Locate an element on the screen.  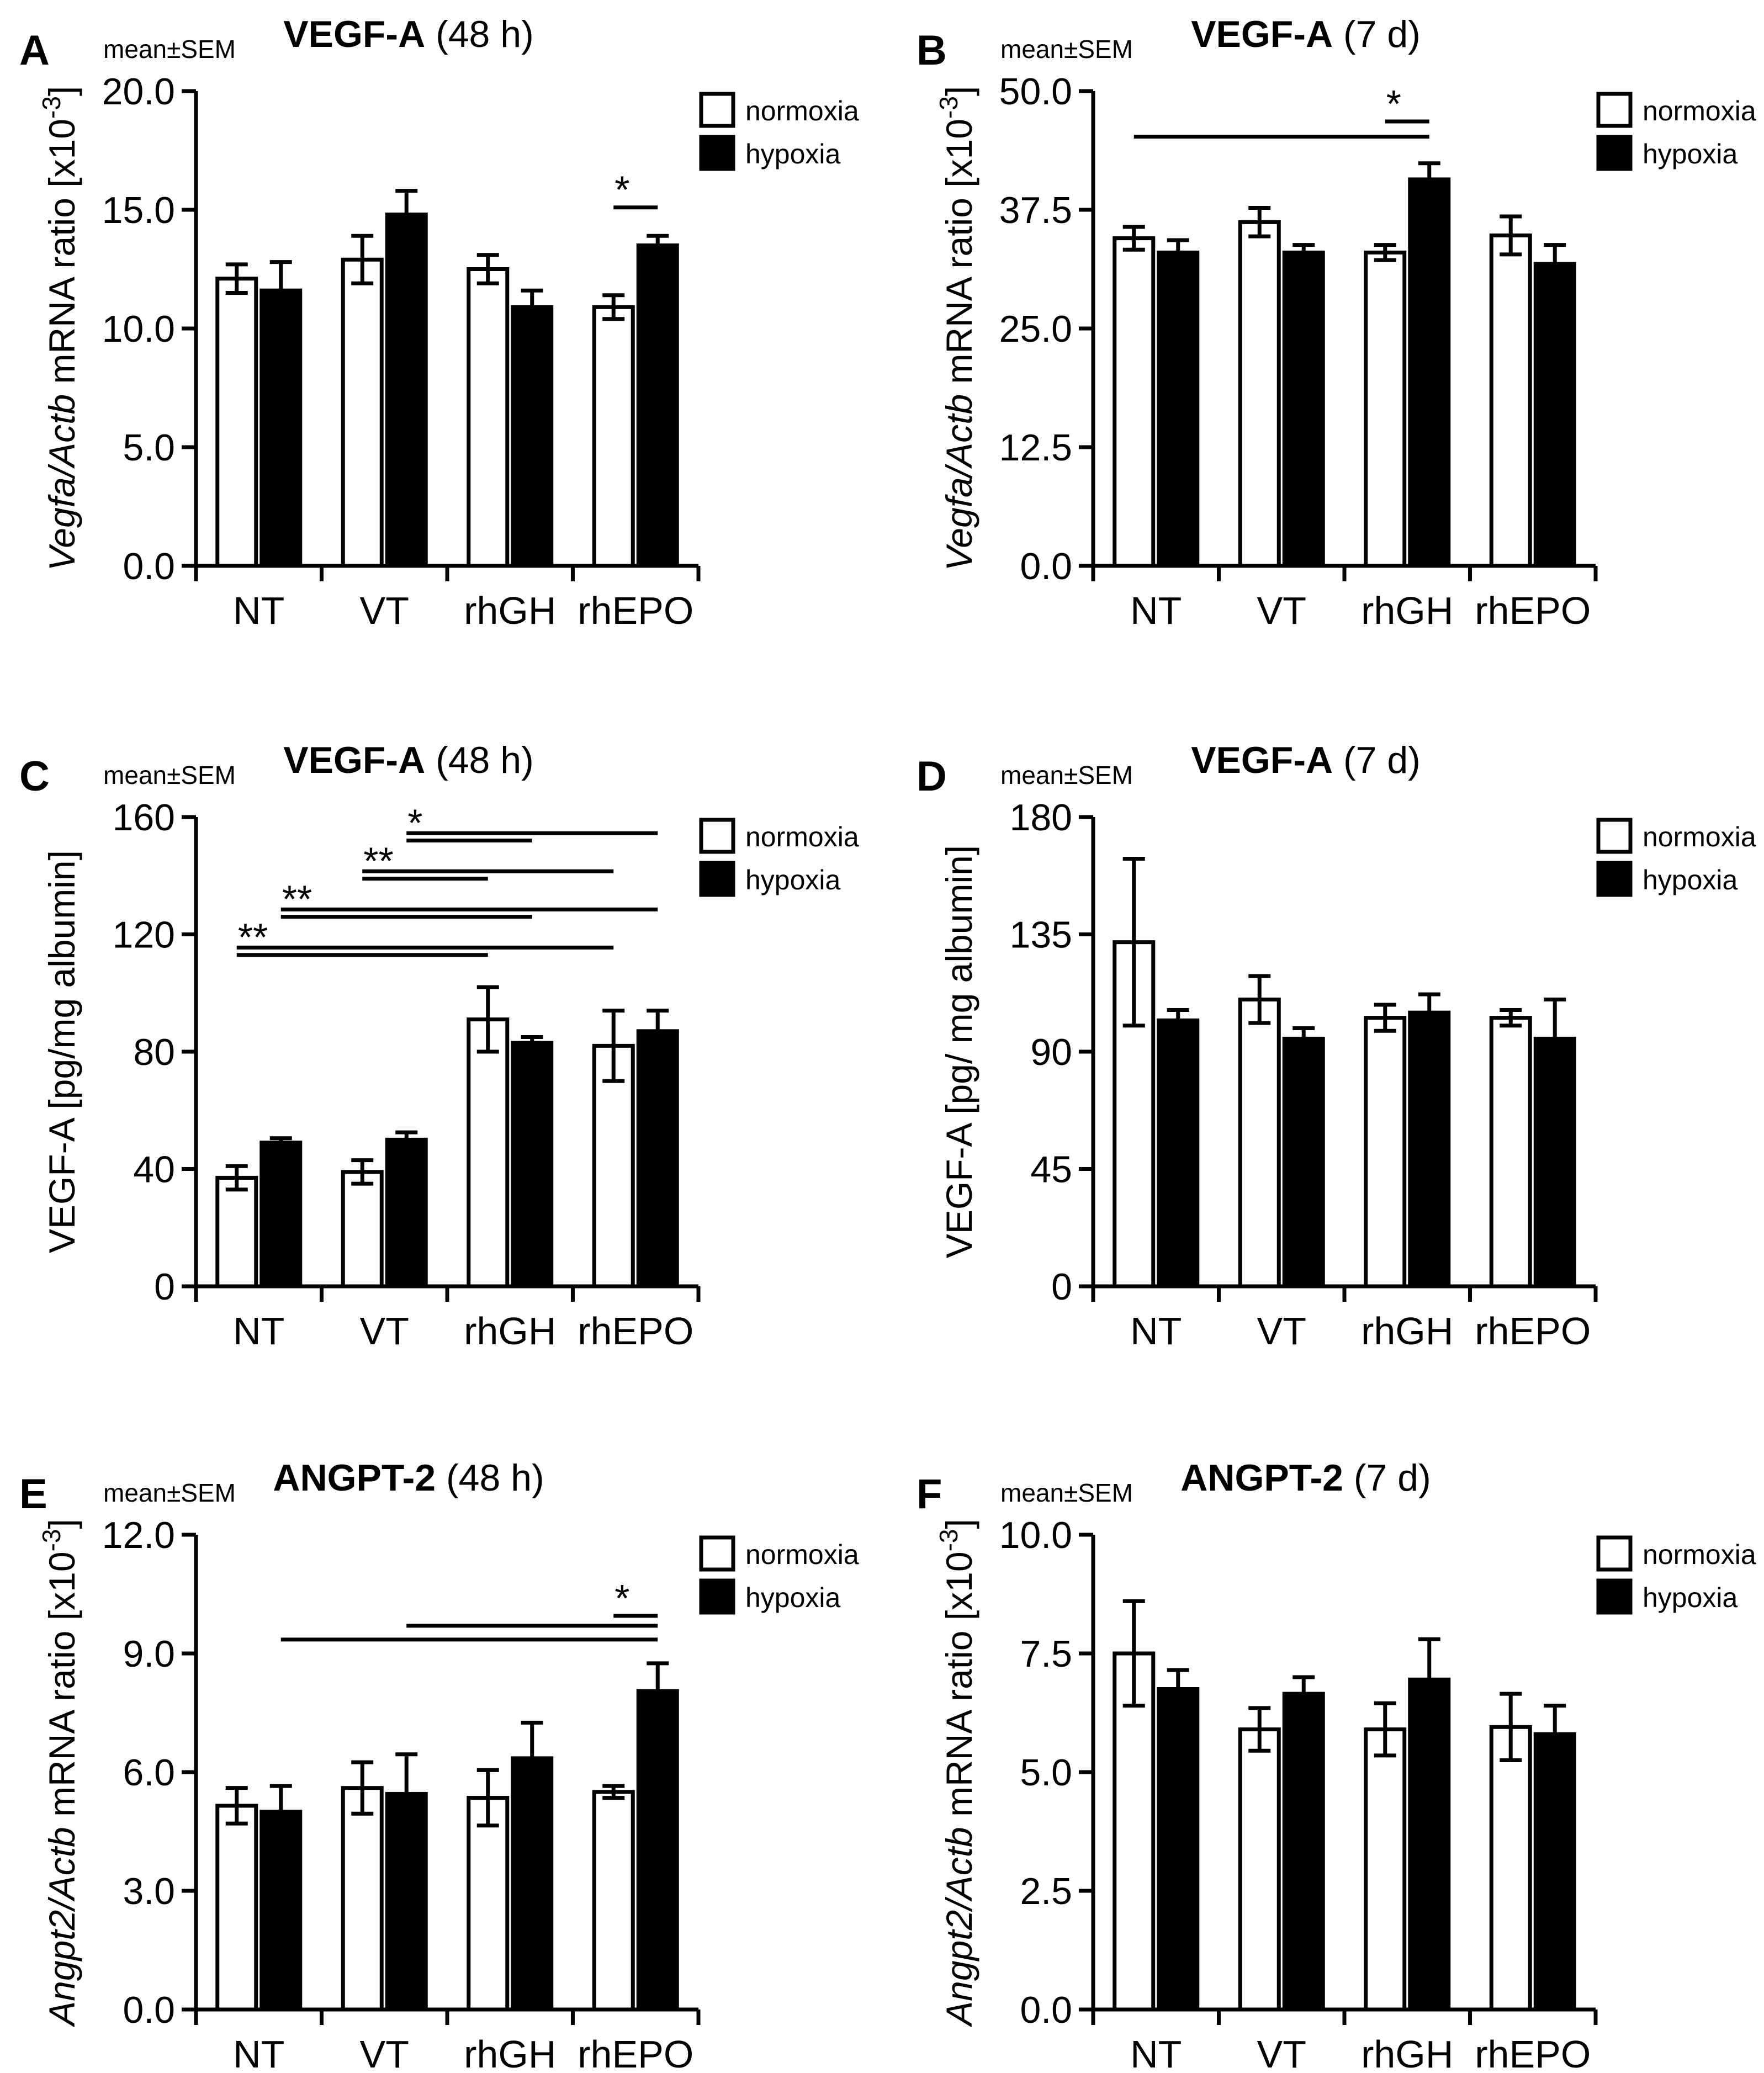
y-tick-label: 0 is located at coordinates (1062, 1287).